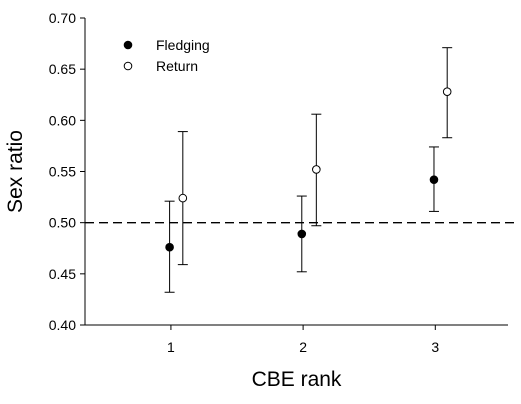 This screenshot has width=521, height=404. What do you see at coordinates (171, 347) in the screenshot?
I see `x-tick-label: 1` at bounding box center [171, 347].